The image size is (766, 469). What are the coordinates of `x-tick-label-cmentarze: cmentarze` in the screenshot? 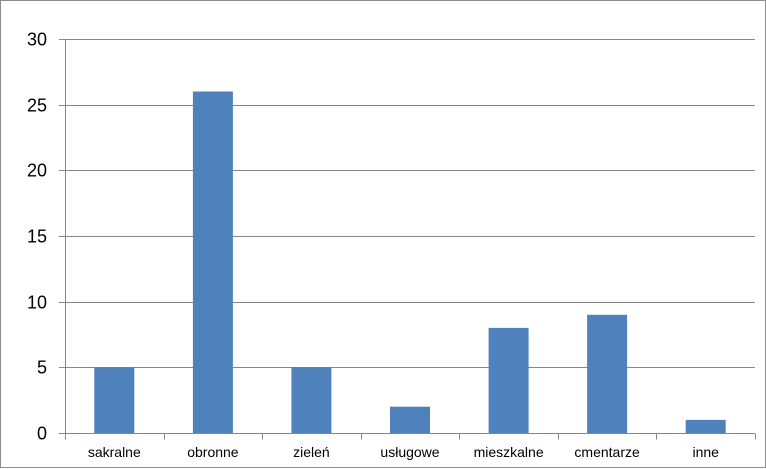 It's located at (607, 452).